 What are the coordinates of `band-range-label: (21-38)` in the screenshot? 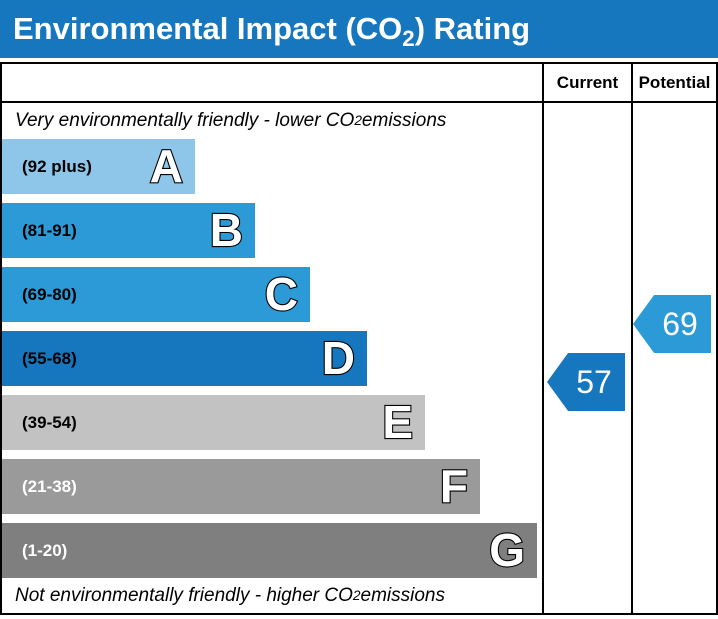 It's located at (49, 486).